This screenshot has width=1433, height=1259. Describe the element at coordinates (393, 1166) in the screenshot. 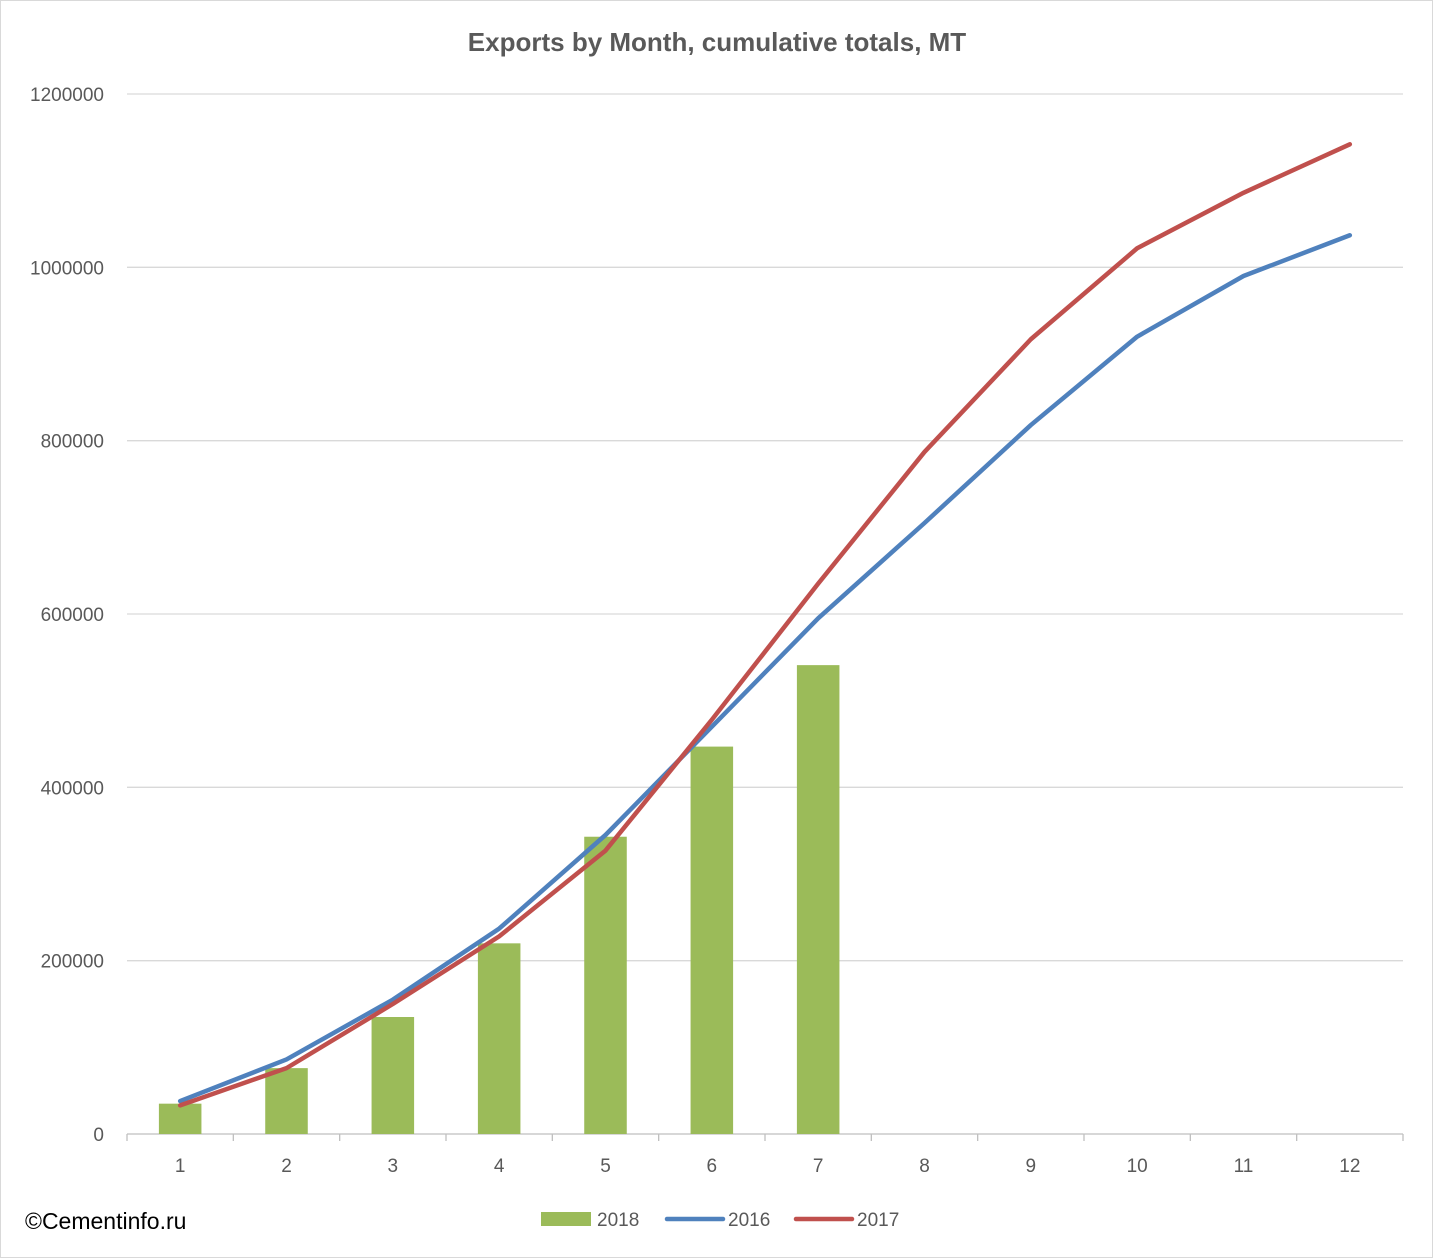

I see `x-tick-label: 3` at that location.